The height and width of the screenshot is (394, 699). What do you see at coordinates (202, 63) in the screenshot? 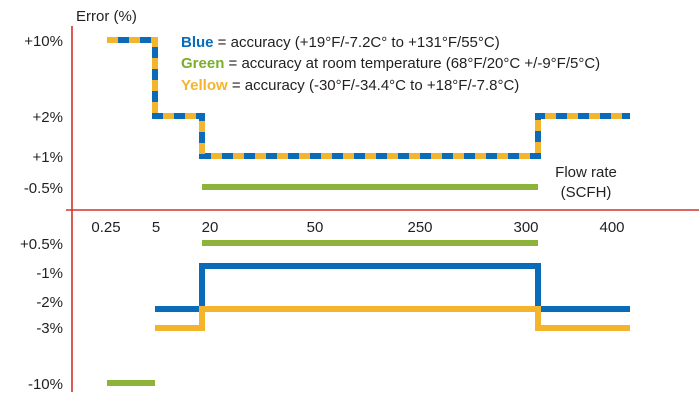
I see `legend-series-name: Green` at bounding box center [202, 63].